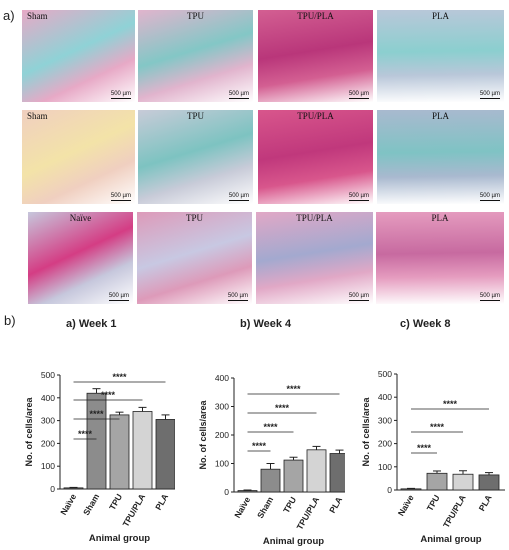 The width and height of the screenshot is (509, 550). Describe the element at coordinates (78, 56) in the screenshot. I see `micrograph-r1-c1: Sham 500 µm` at that location.